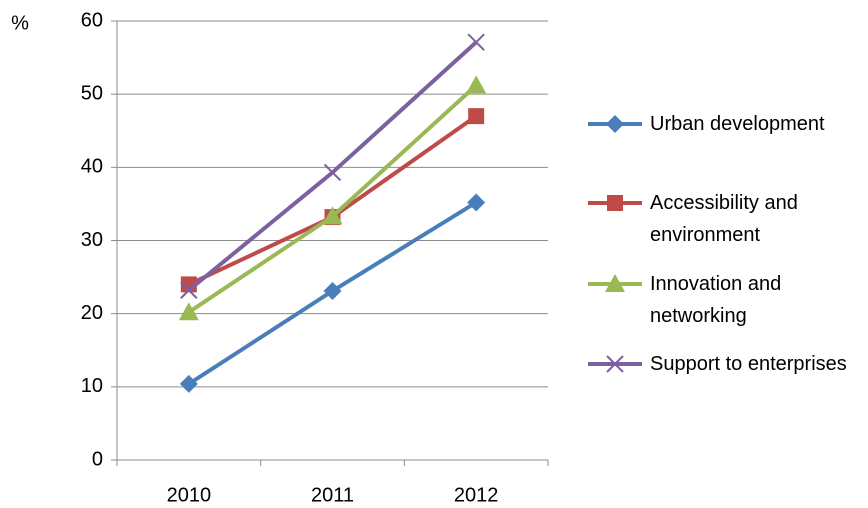 The height and width of the screenshot is (508, 868). Describe the element at coordinates (476, 495) in the screenshot. I see `x-tick-label: 2012` at that location.